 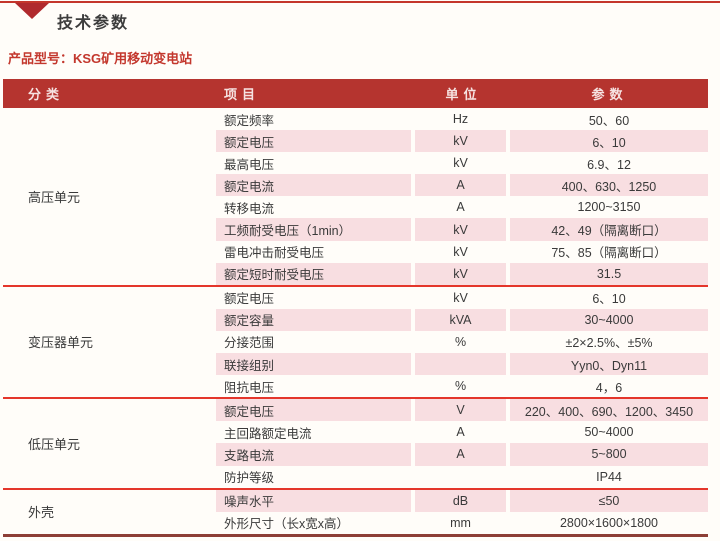 I want to click on unit-cell: dB, so click(x=460, y=500).